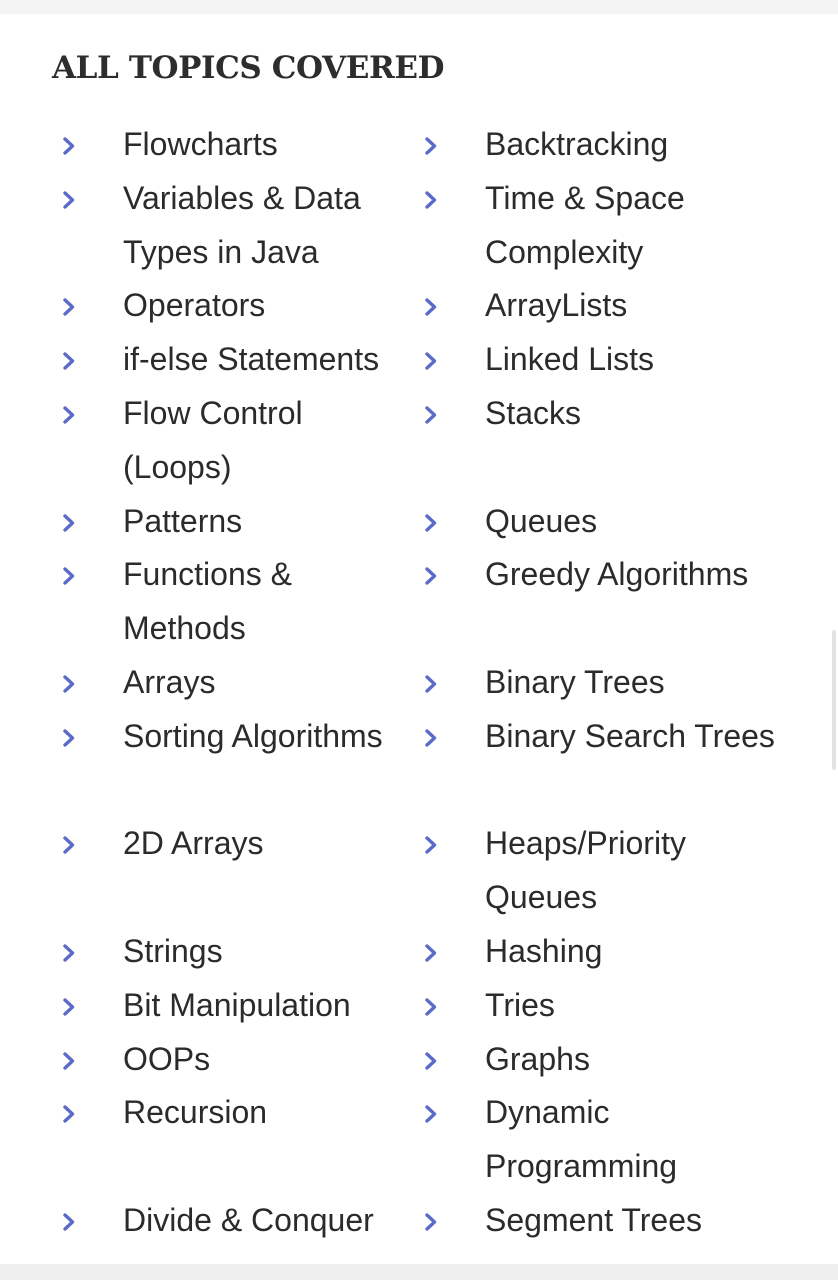  Describe the element at coordinates (213, 439) in the screenshot. I see `topic-label: Flow Control (Loops)` at that location.